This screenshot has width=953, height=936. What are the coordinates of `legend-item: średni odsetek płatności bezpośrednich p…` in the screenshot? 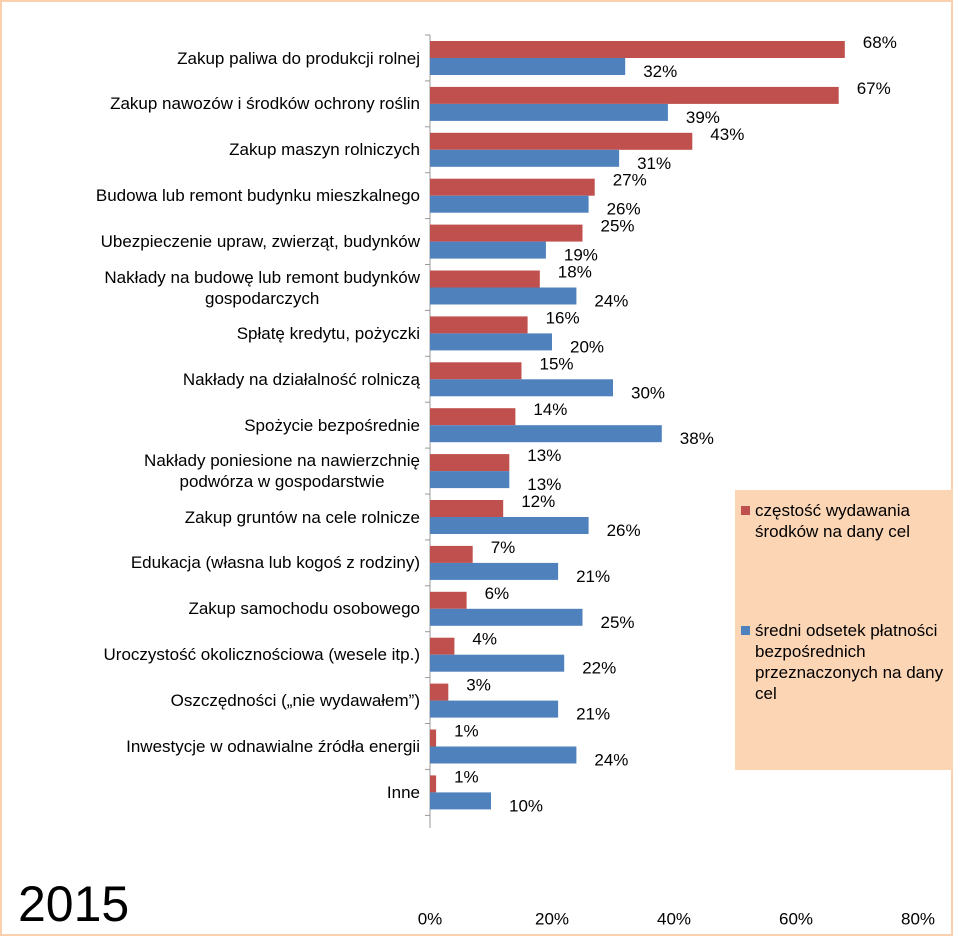 It's located at (845, 662).